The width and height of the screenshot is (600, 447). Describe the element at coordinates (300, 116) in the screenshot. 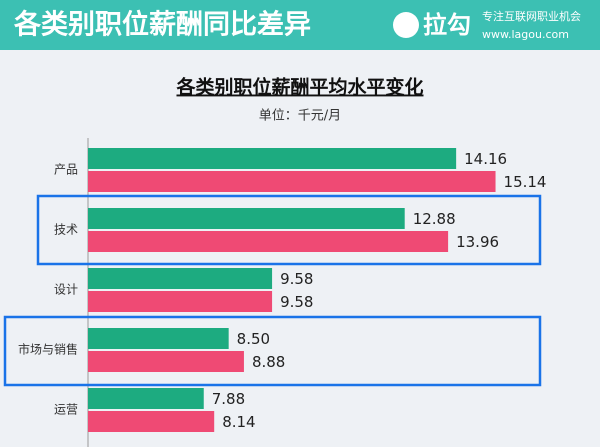

I see `chart-subtitle: 单位：千元/月` at that location.